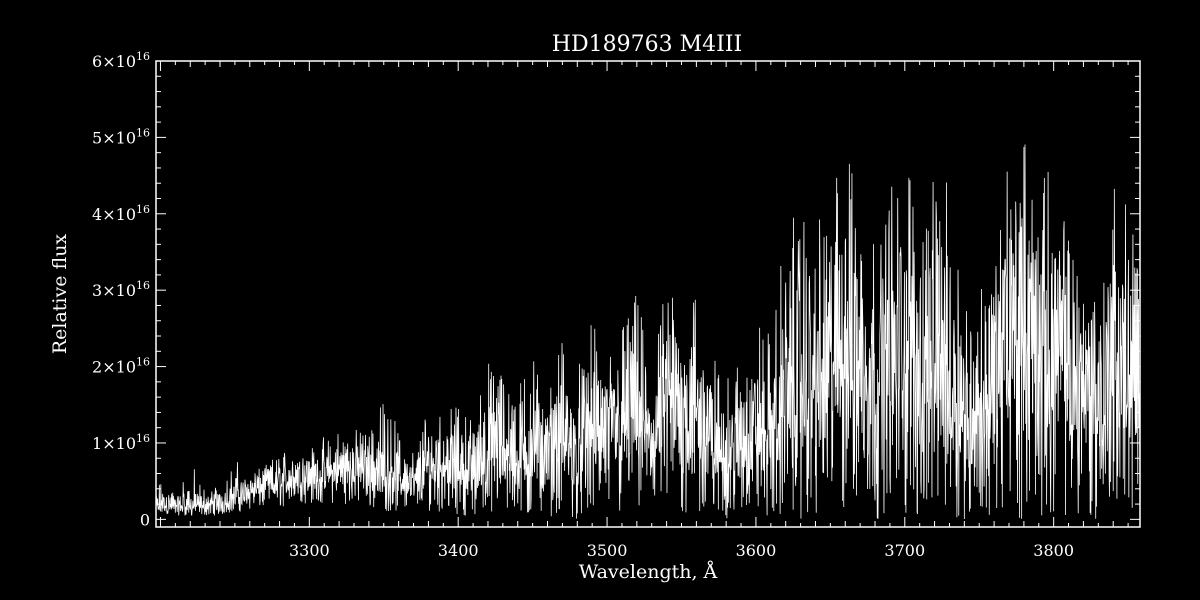 This screenshot has height=600, width=1200. Describe the element at coordinates (607, 550) in the screenshot. I see `x-tick-label: 3500` at that location.